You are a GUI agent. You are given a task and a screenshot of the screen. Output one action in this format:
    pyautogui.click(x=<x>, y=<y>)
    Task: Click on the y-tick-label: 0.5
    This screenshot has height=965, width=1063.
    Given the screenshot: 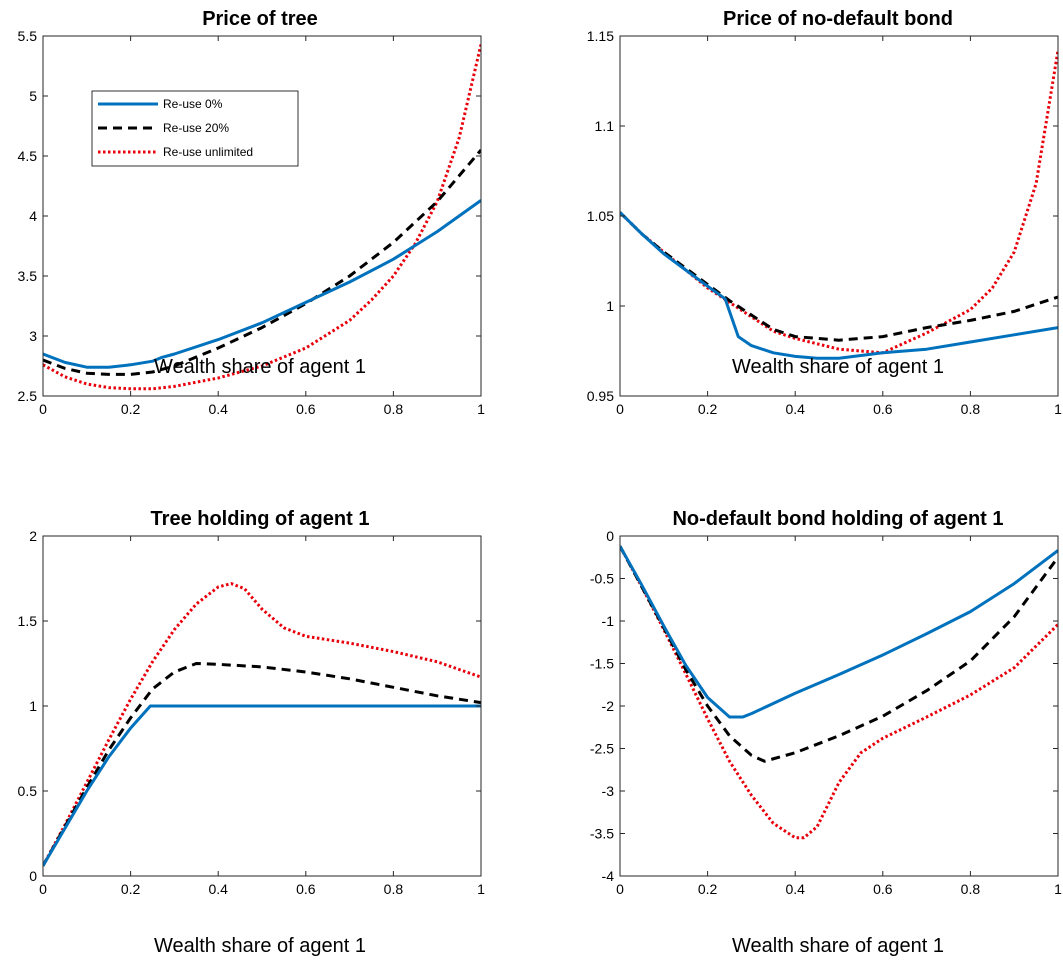 What is the action you would take?
    pyautogui.click(x=28, y=791)
    